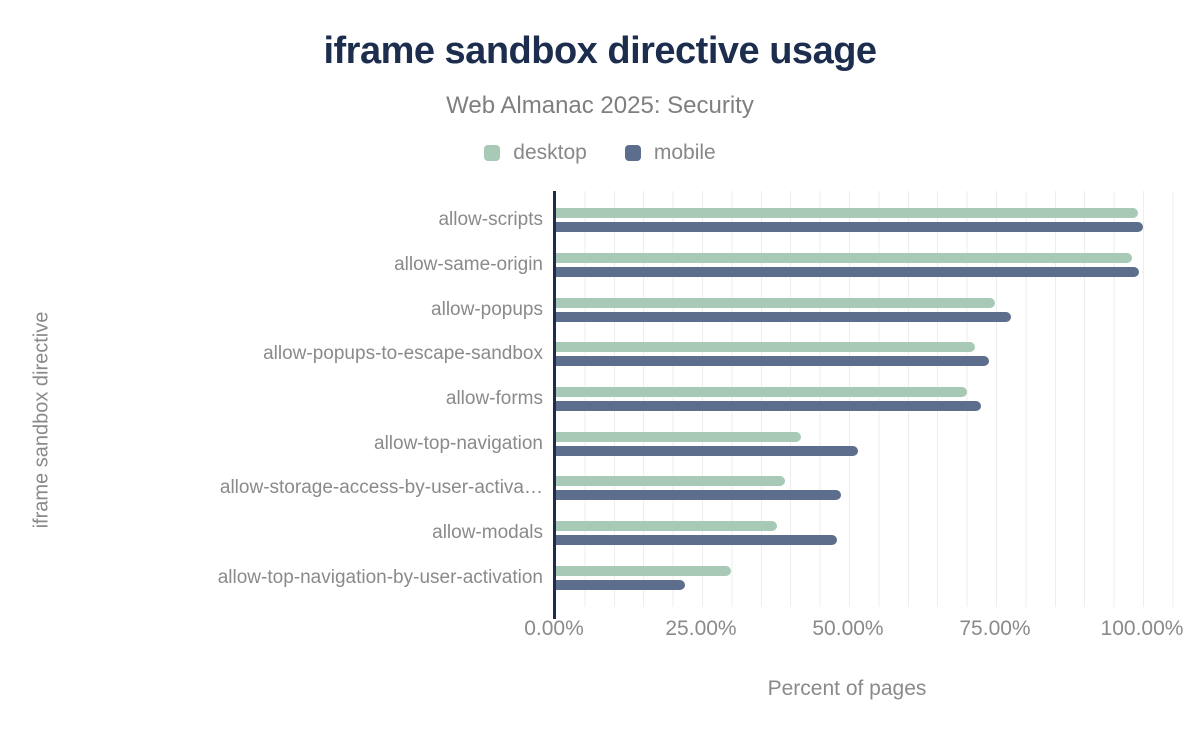 The width and height of the screenshot is (1200, 742). What do you see at coordinates (403, 354) in the screenshot?
I see `category-label: allow-popups-to-escape-sandbox` at bounding box center [403, 354].